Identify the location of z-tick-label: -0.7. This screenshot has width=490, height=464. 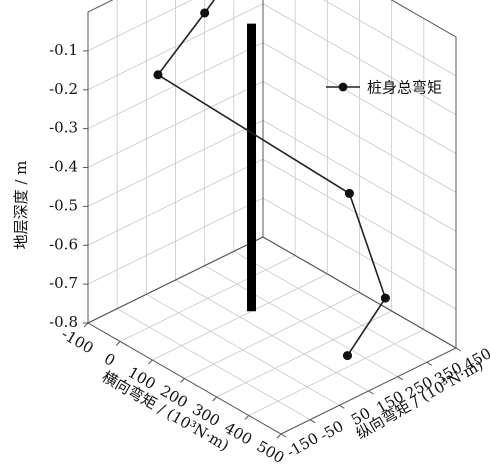
(63, 283).